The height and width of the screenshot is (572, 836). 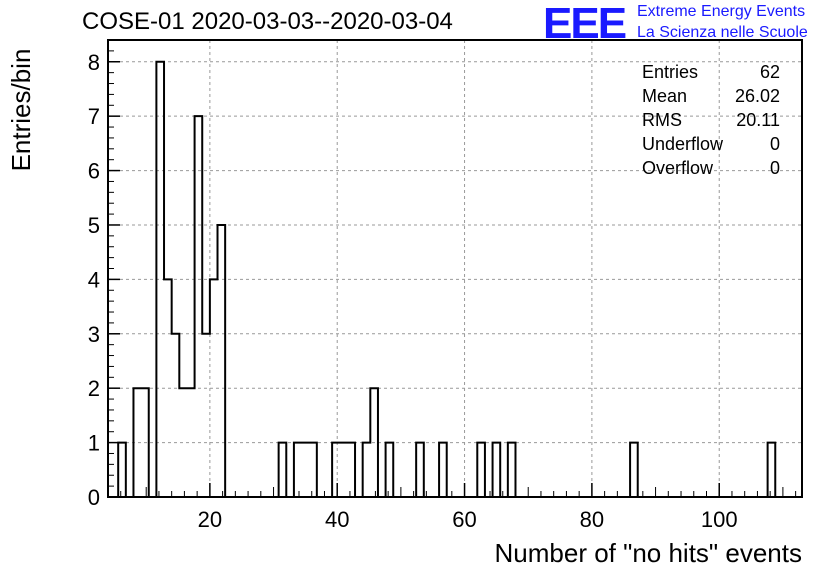 What do you see at coordinates (94, 279) in the screenshot?
I see `y-tick-label: 4` at bounding box center [94, 279].